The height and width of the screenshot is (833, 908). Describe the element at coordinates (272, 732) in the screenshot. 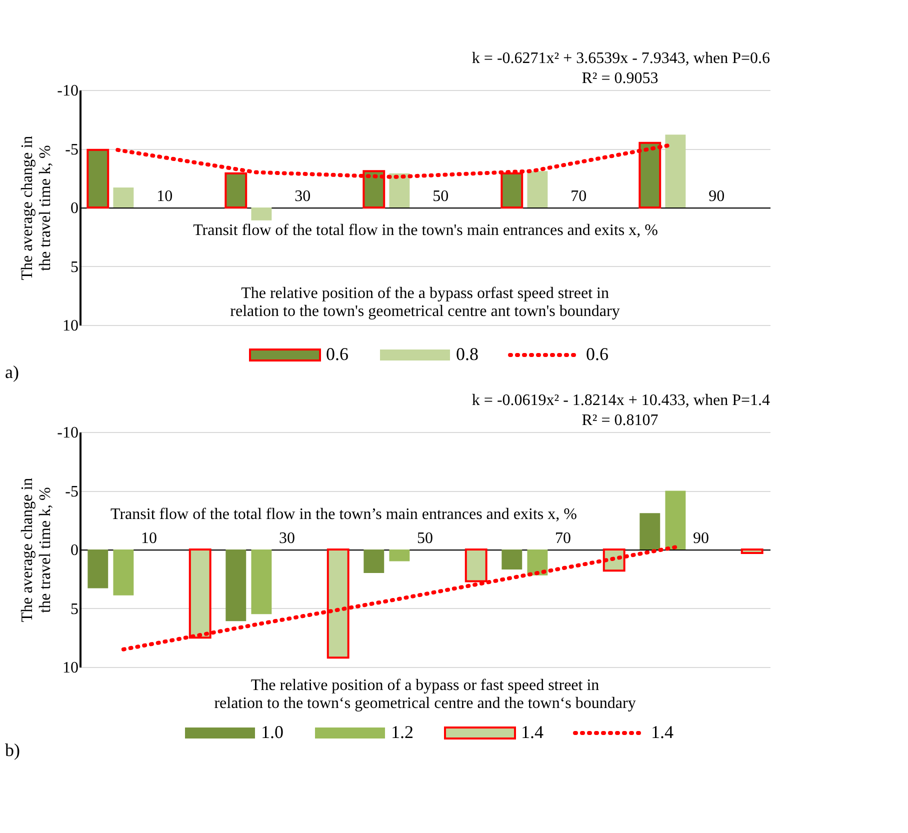

I see `legend-label: 1.0` at that location.